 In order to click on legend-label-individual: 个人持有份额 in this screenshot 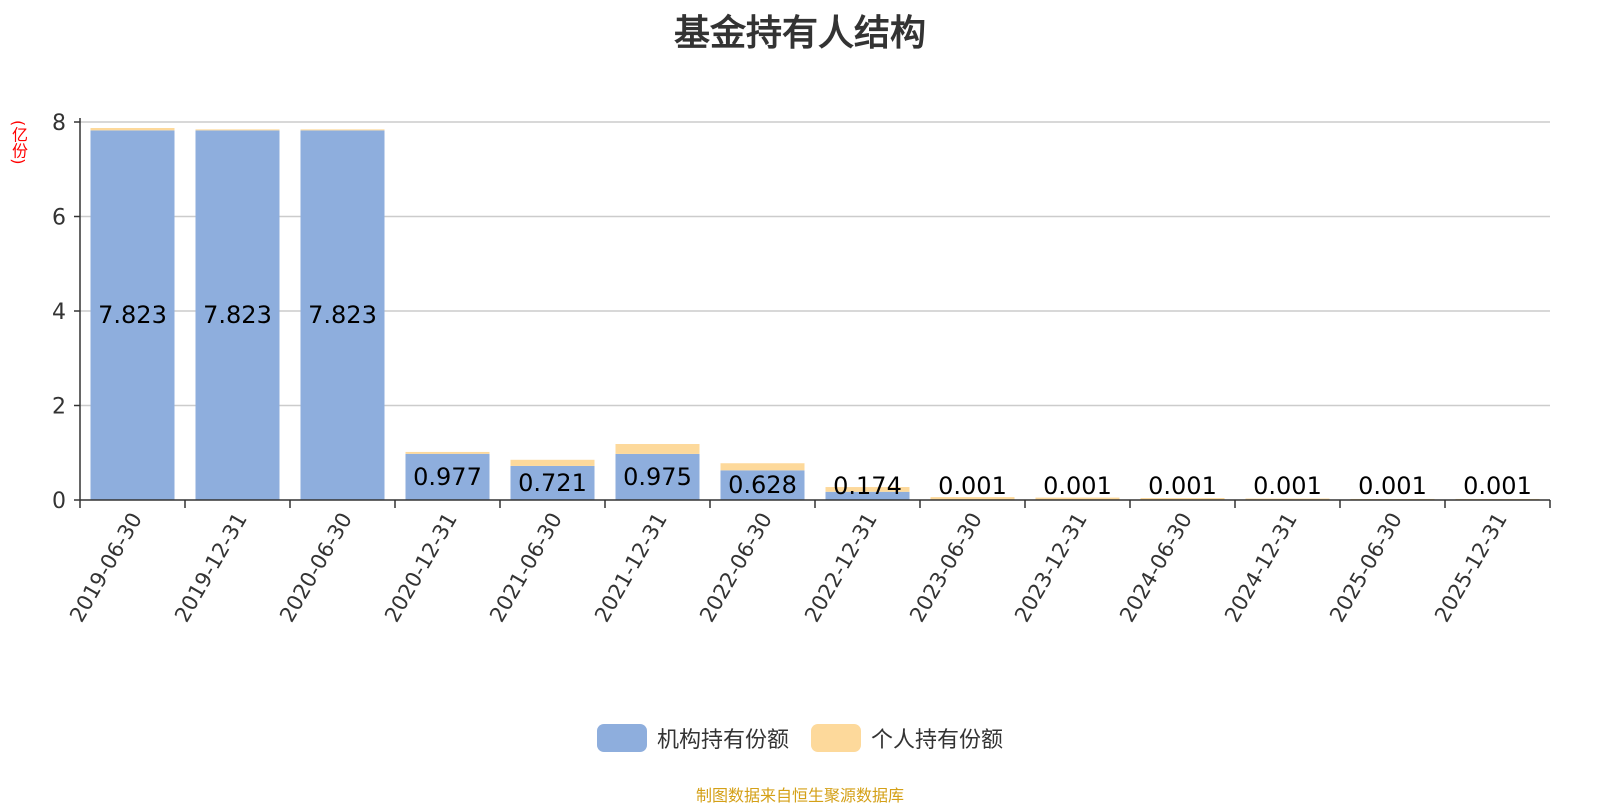, I will do `click(937, 740)`.